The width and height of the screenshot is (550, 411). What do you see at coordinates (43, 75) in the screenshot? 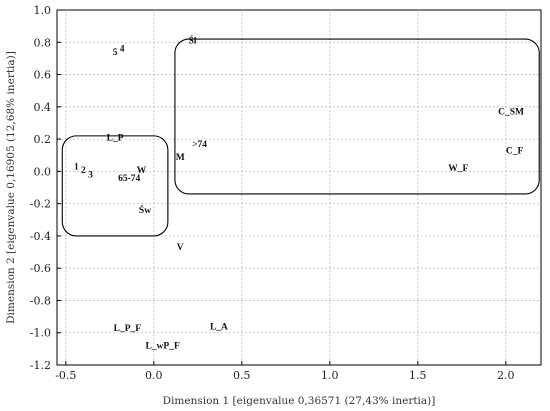
I see `y-tick-label: 0.6` at bounding box center [43, 75].